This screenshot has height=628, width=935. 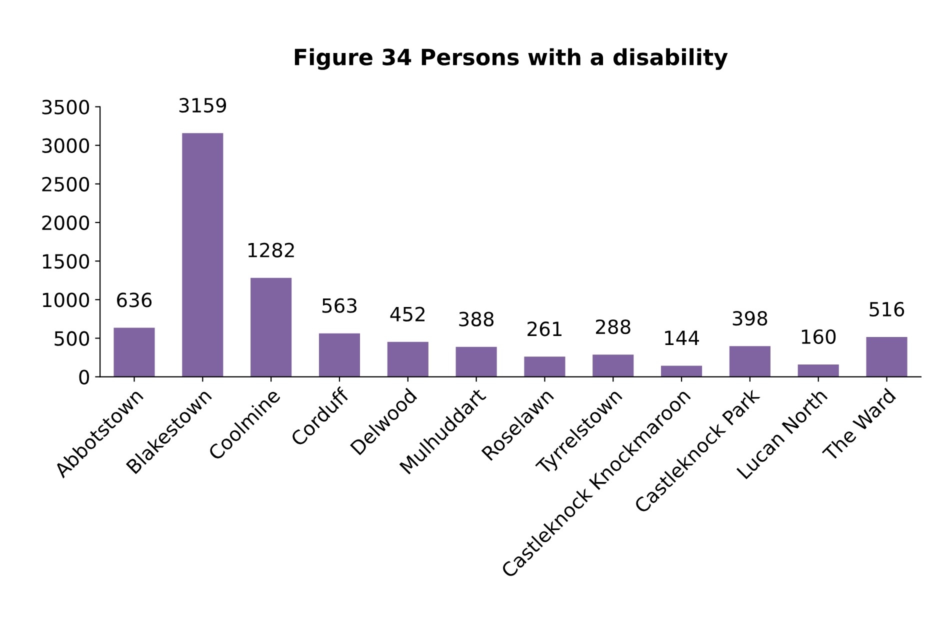 What do you see at coordinates (511, 59) in the screenshot?
I see `chart-title: Figure 34 Persons with a disability` at bounding box center [511, 59].